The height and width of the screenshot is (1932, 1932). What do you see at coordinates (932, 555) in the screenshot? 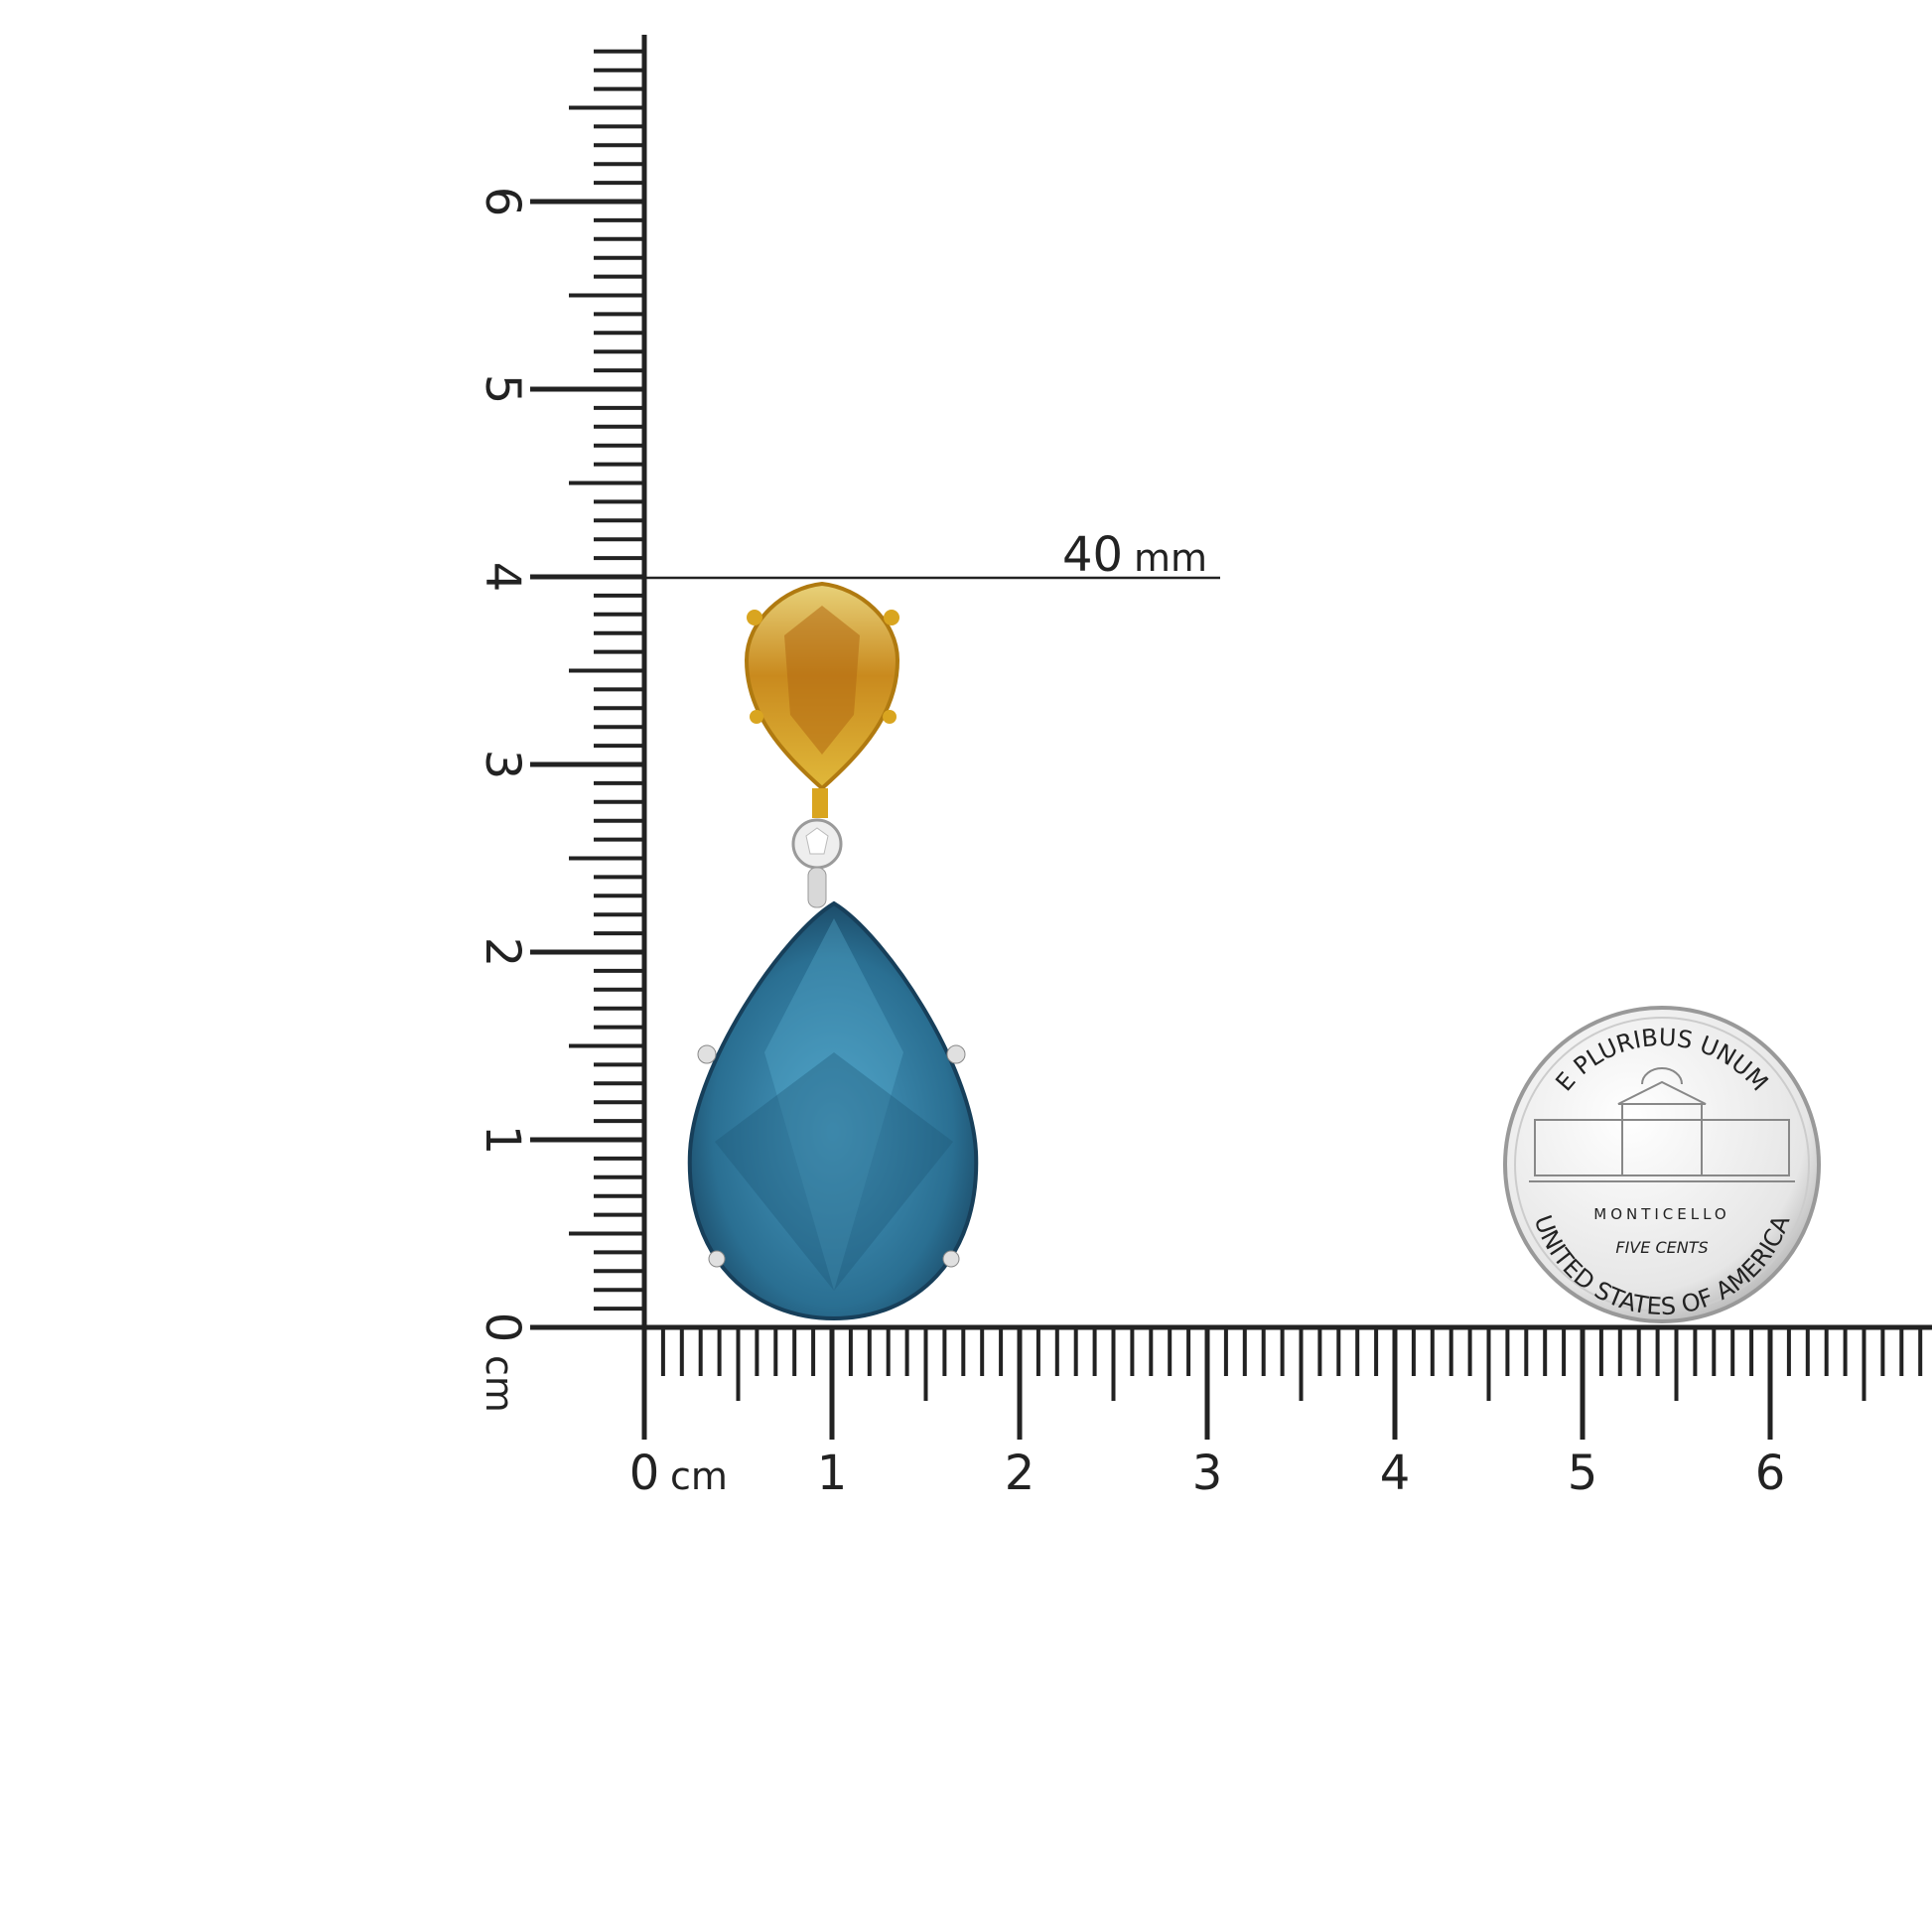
I see `measurement-indicator: 40 mm` at bounding box center [932, 555].